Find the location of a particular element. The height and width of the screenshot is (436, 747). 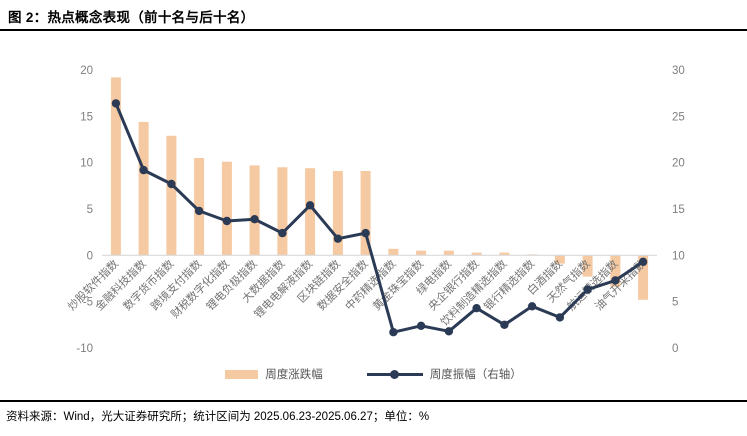

legend-item-line: 周度振幅（右轴） is located at coordinates (444, 374).